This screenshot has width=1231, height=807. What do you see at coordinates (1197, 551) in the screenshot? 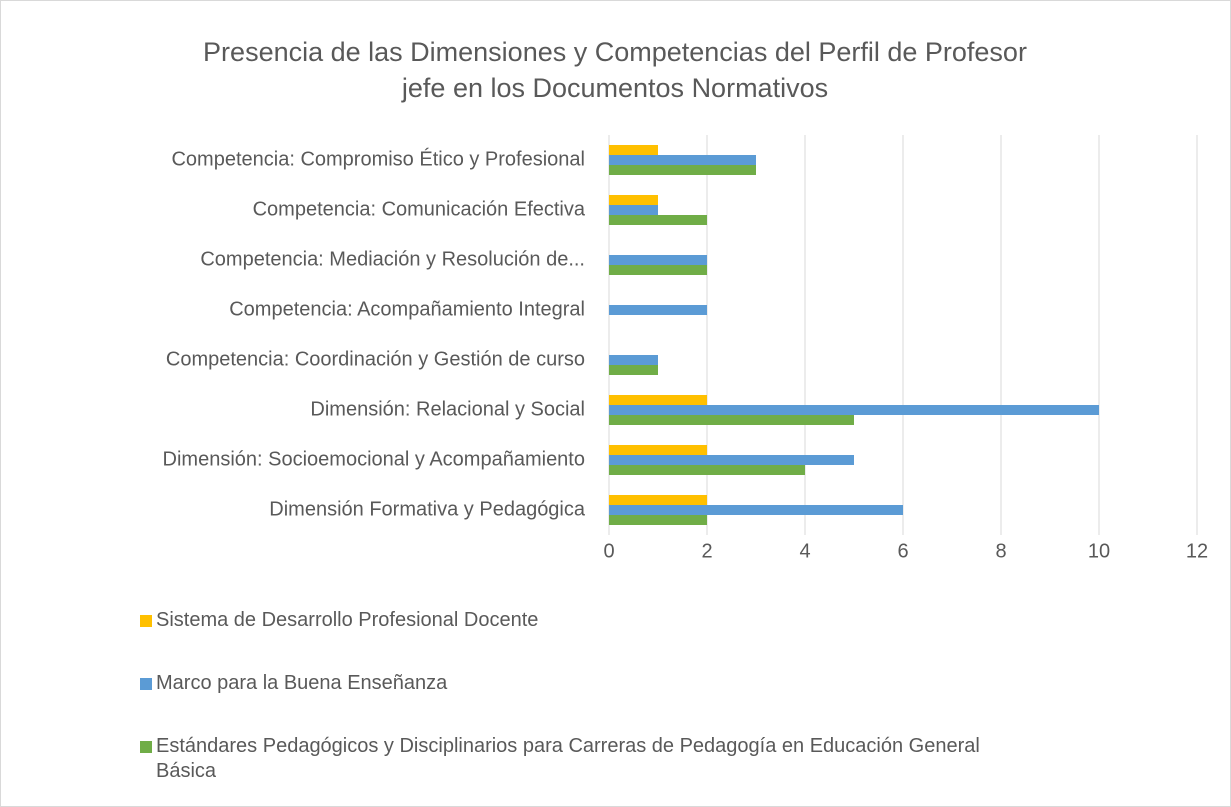
I see `x-tick-label: 12` at bounding box center [1197, 551].